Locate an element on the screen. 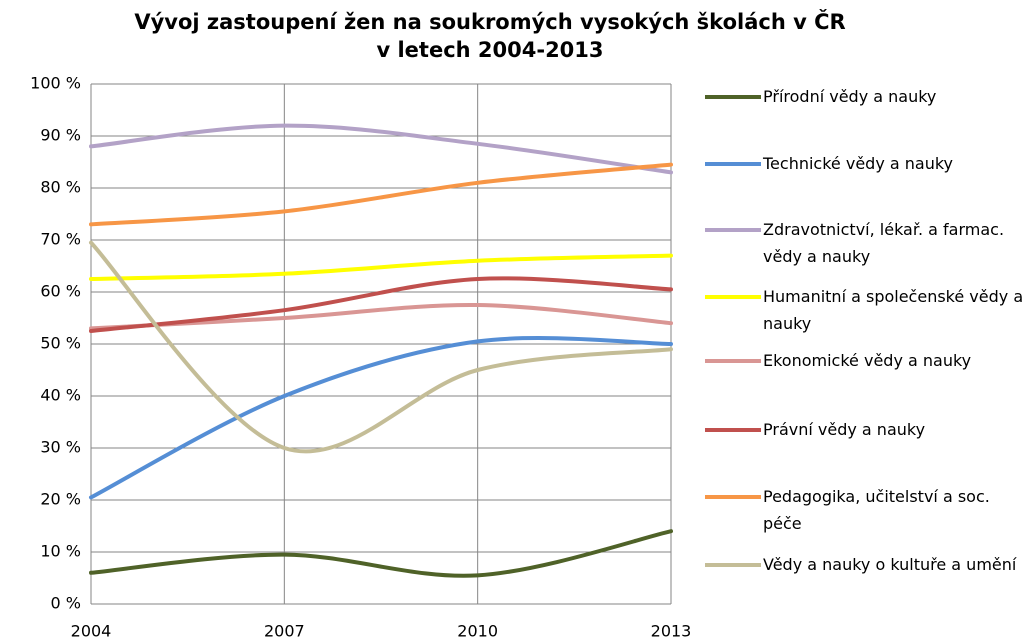  y-tick-label: 20 % is located at coordinates (60, 499).